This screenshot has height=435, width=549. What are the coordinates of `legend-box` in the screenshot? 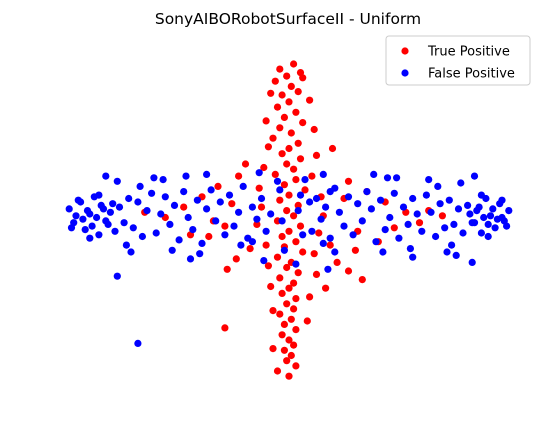 It's located at (458, 60).